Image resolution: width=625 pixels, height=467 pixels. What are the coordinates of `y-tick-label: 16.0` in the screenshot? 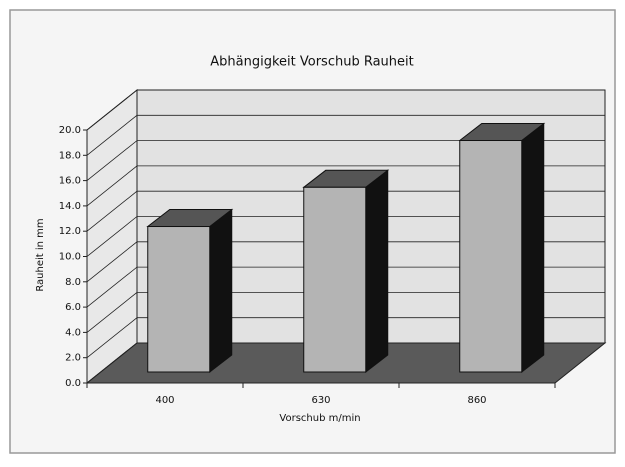 It's located at (70, 181).